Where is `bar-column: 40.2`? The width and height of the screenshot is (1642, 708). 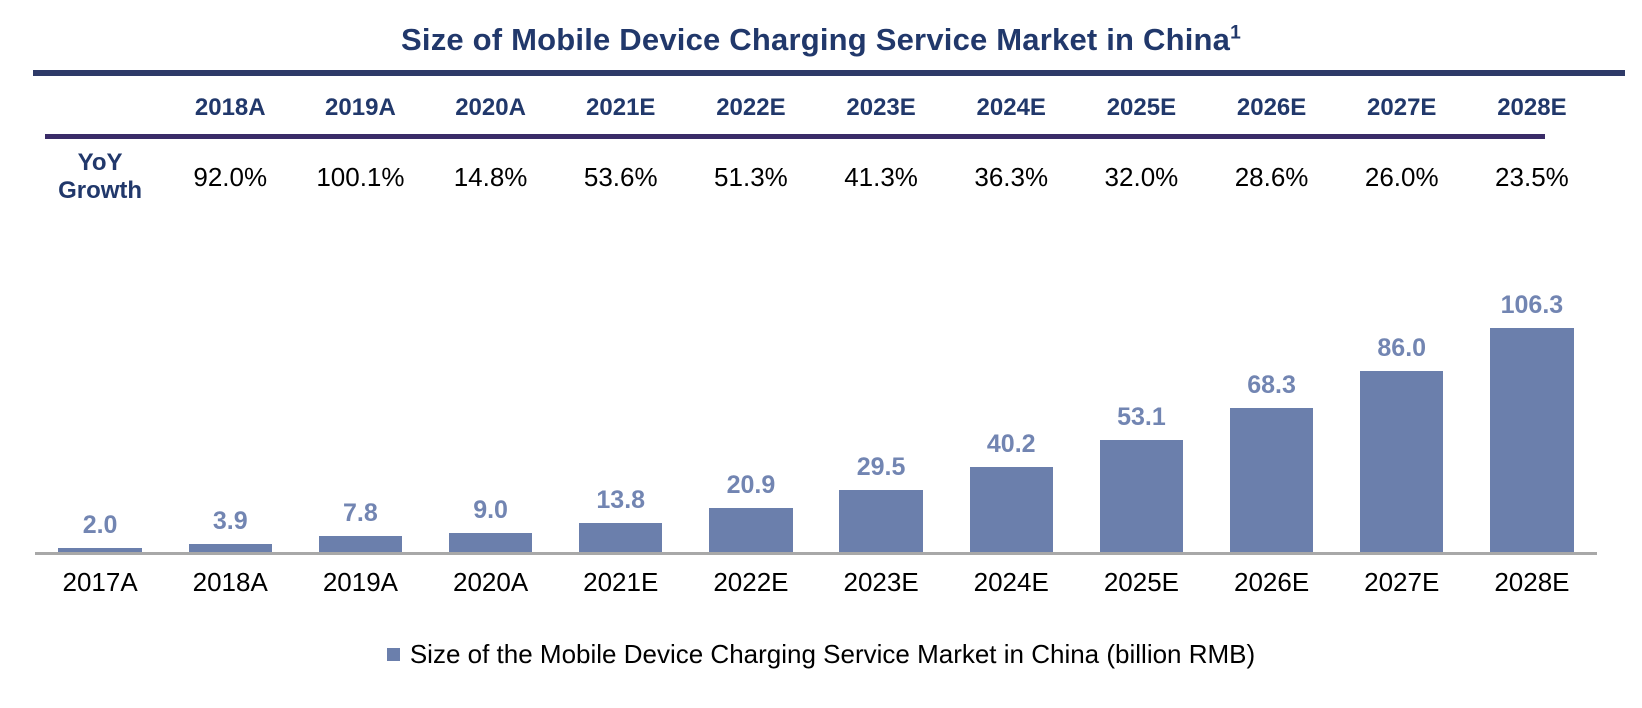 bar-column: 40.2 is located at coordinates (1011, 401).